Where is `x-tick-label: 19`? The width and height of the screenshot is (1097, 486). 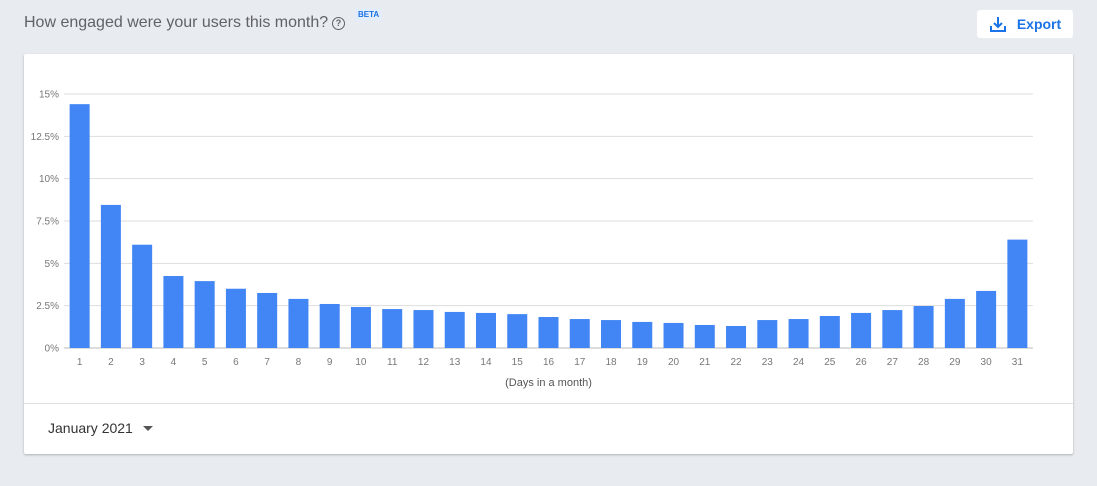 x-tick-label: 19 is located at coordinates (643, 362).